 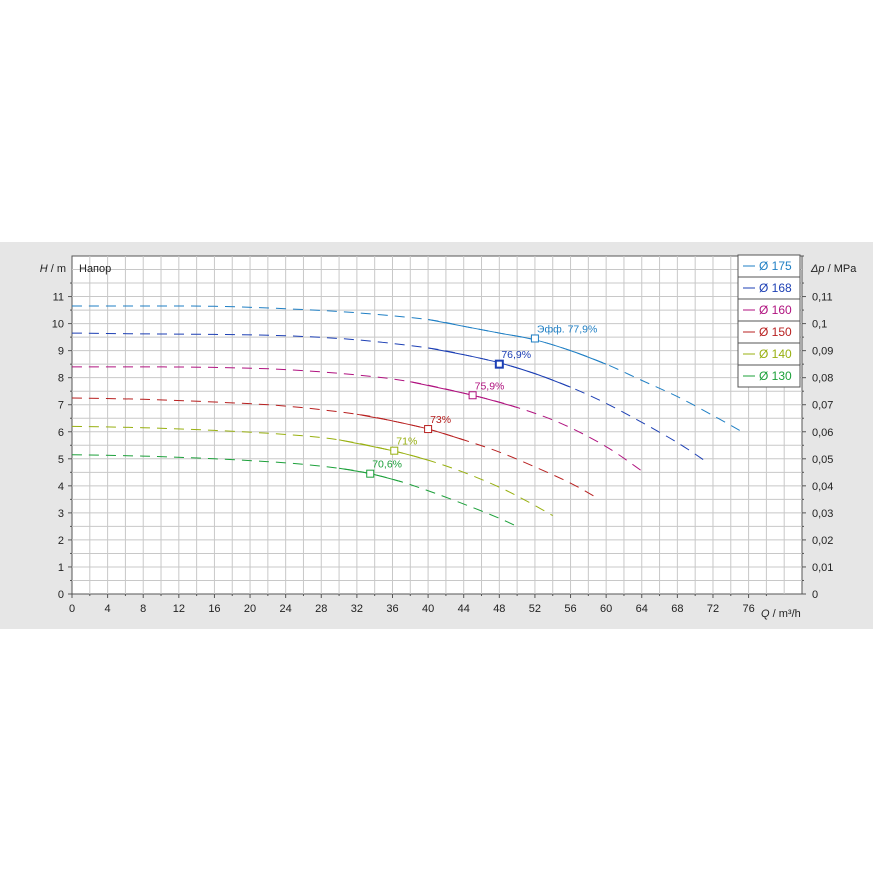 I want to click on x-tick-label: 12, so click(x=179, y=609).